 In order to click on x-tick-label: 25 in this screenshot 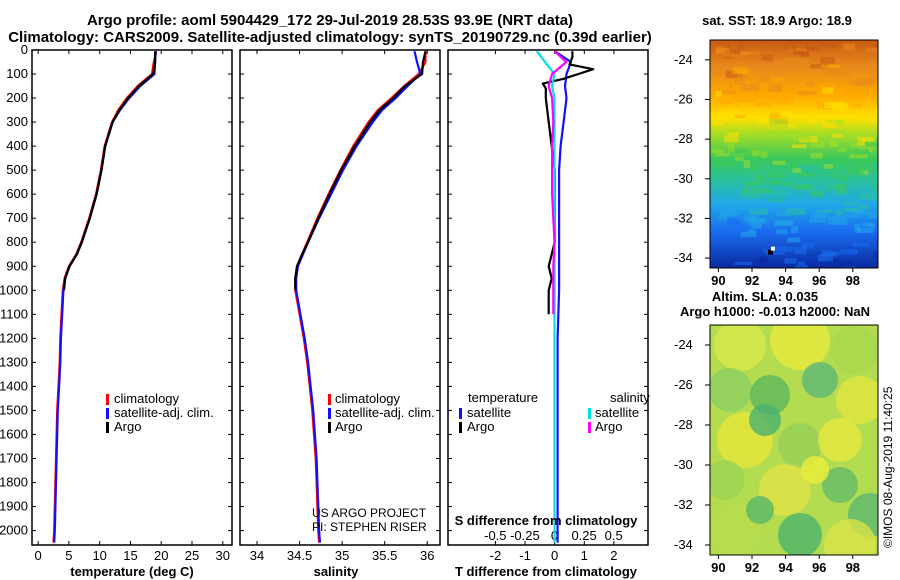, I will do `click(192, 555)`.